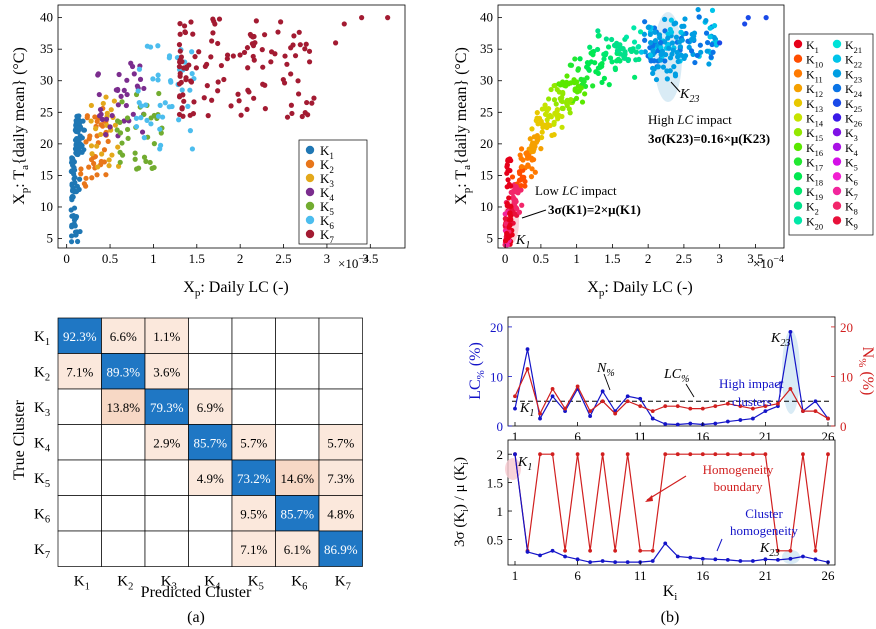  I want to click on legend-label: K4, so click(852, 149).